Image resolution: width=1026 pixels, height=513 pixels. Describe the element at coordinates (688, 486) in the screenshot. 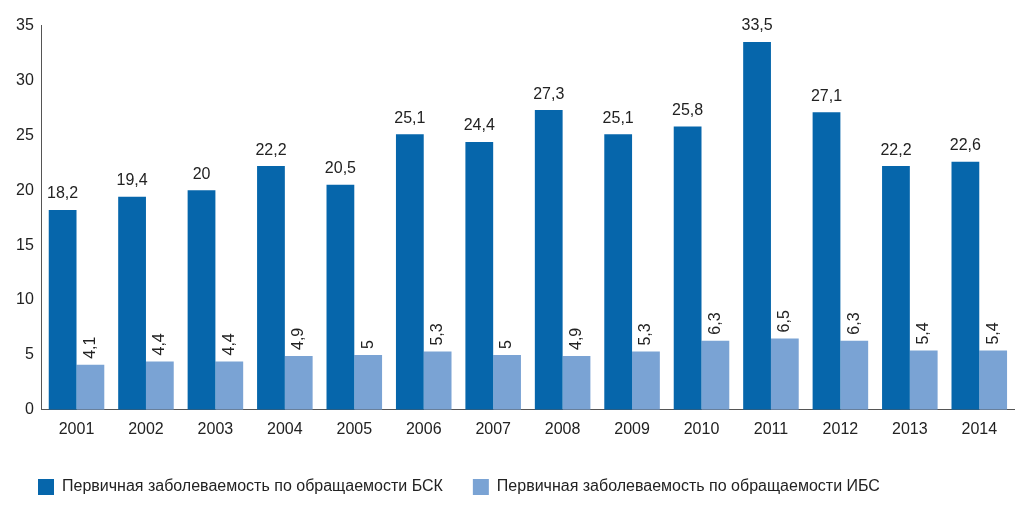

I see `legend-label: Первичная заболеваемость по обращаемости ИБС` at that location.